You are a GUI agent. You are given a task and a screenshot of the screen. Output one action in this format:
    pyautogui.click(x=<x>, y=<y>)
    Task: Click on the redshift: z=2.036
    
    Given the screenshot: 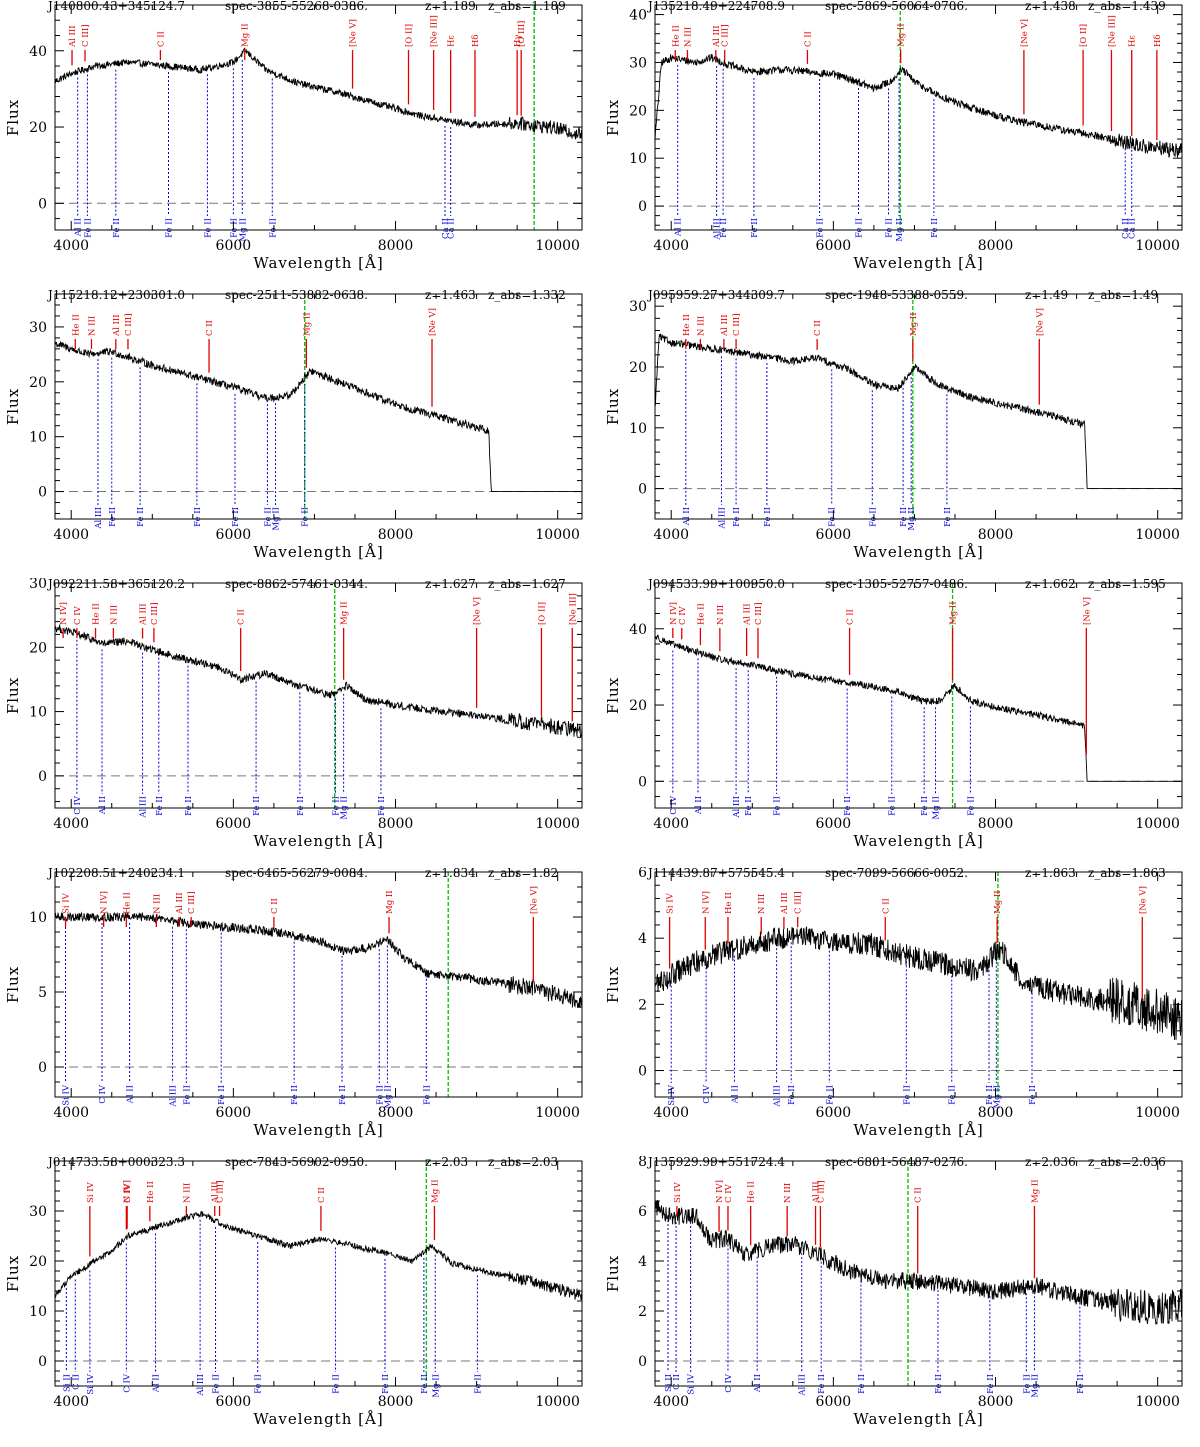 What is the action you would take?
    pyautogui.click(x=1050, y=1162)
    